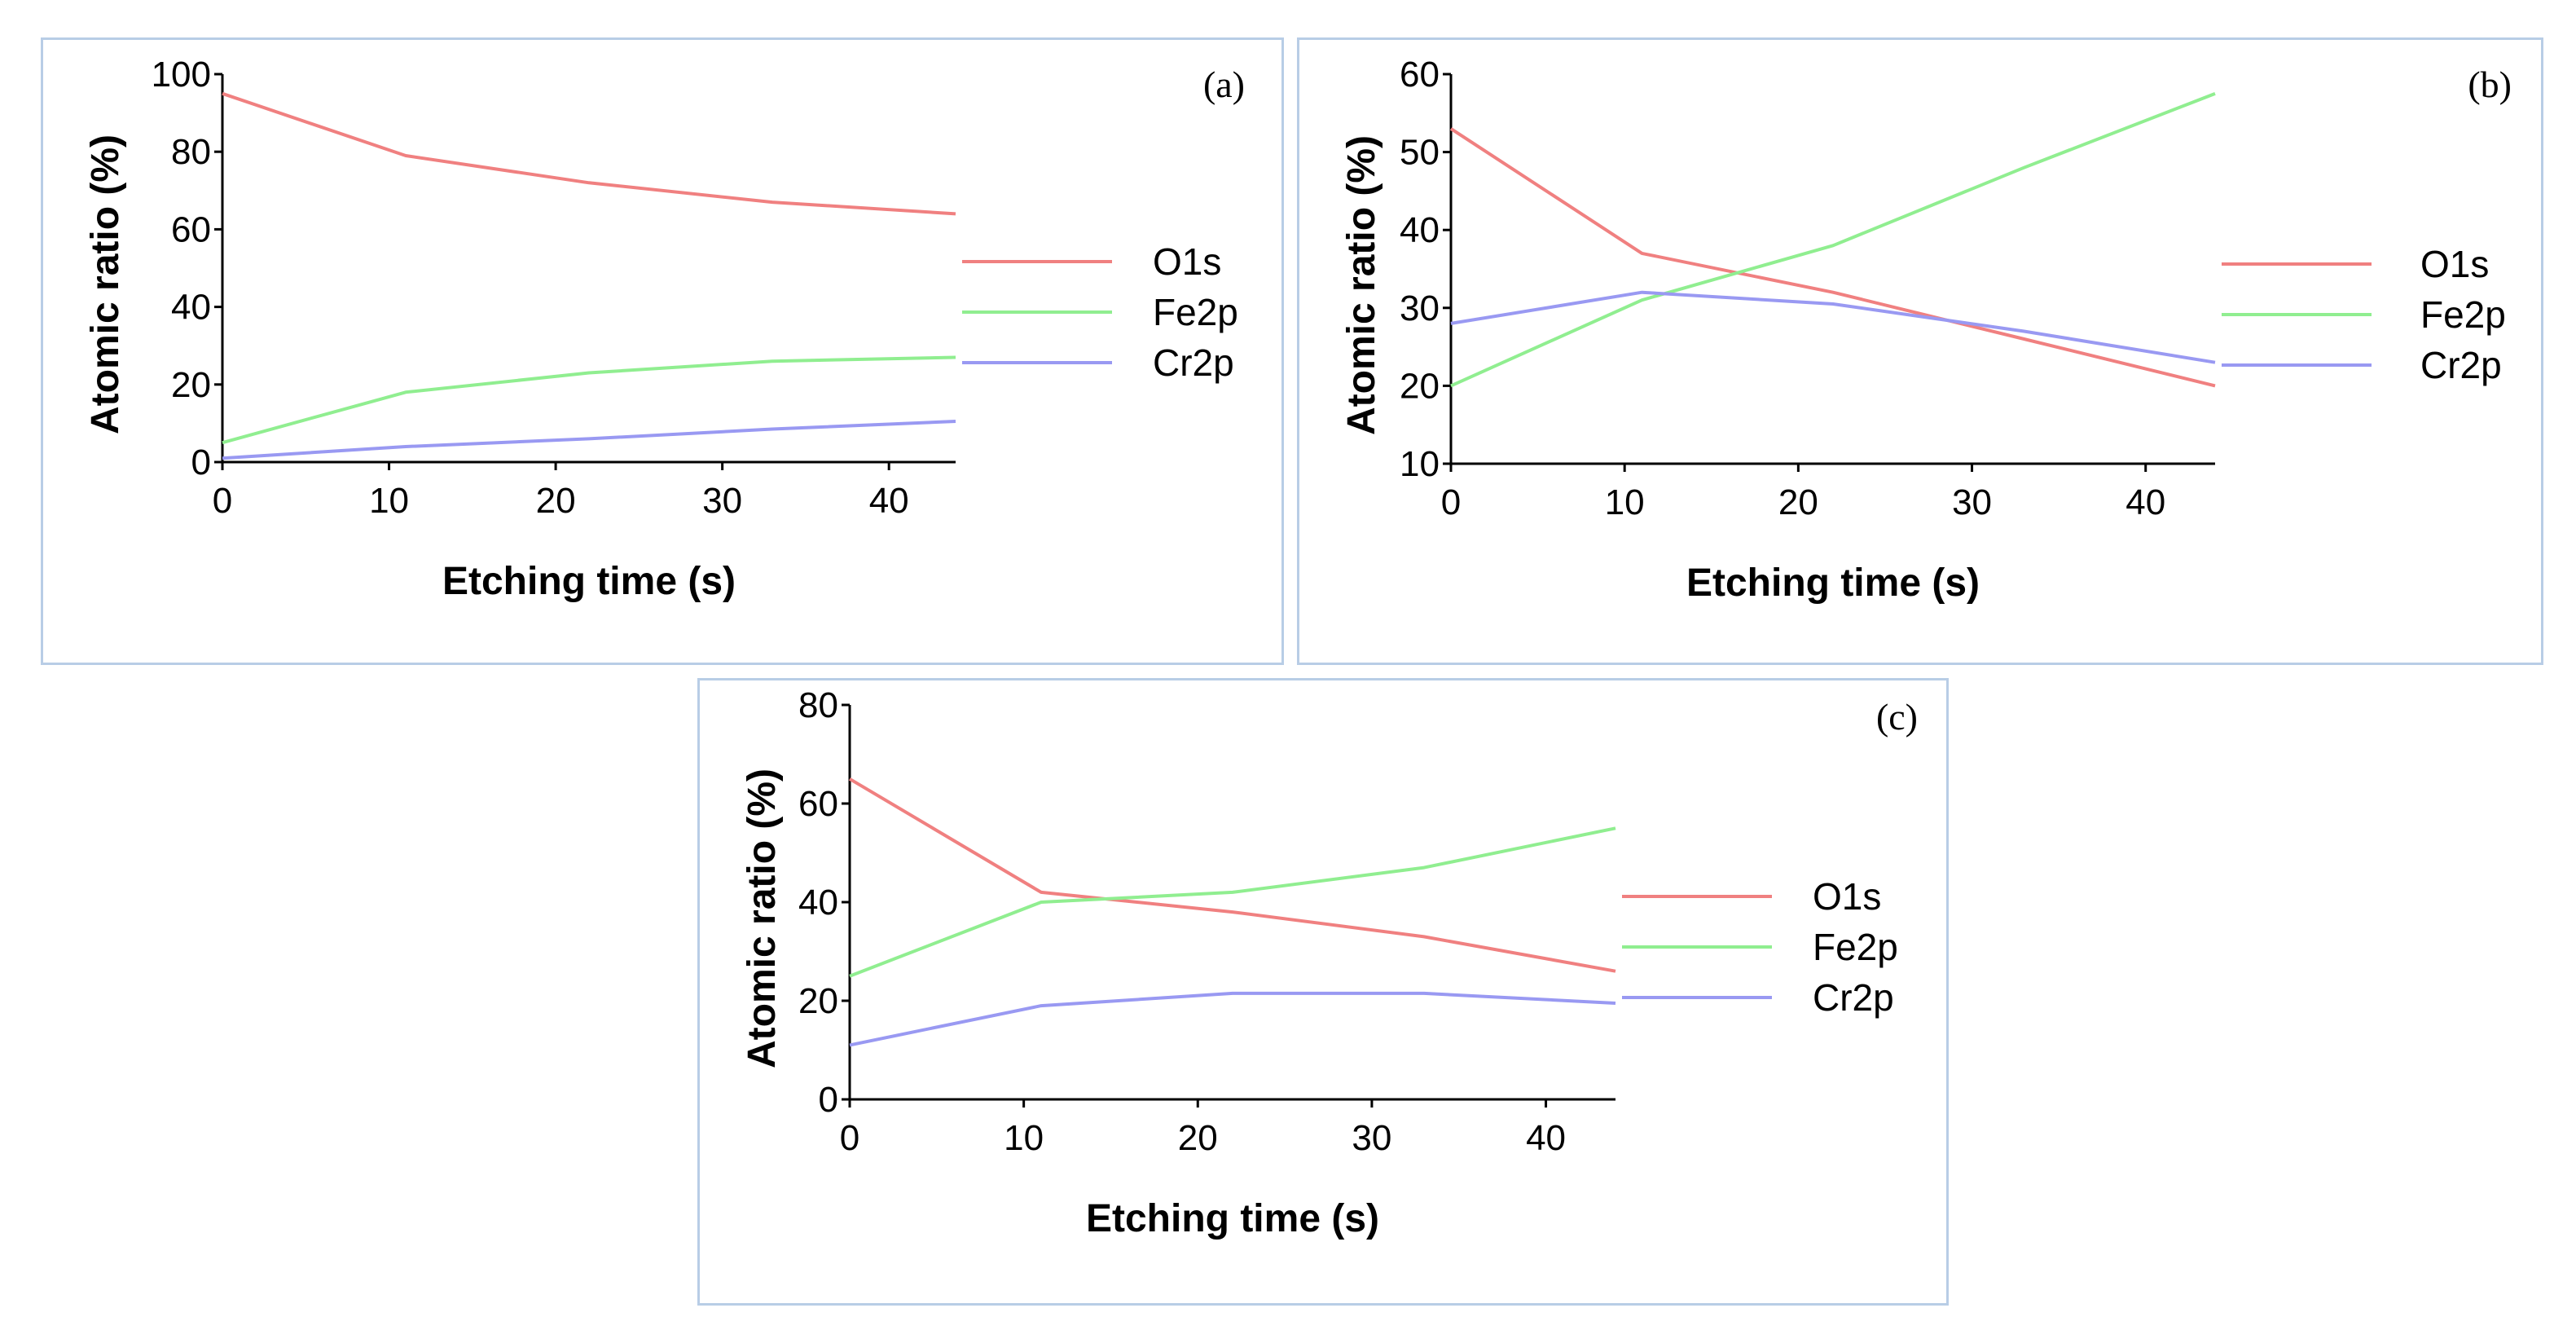 Image resolution: width=2576 pixels, height=1330 pixels. I want to click on y-tick-label: 100, so click(181, 75).